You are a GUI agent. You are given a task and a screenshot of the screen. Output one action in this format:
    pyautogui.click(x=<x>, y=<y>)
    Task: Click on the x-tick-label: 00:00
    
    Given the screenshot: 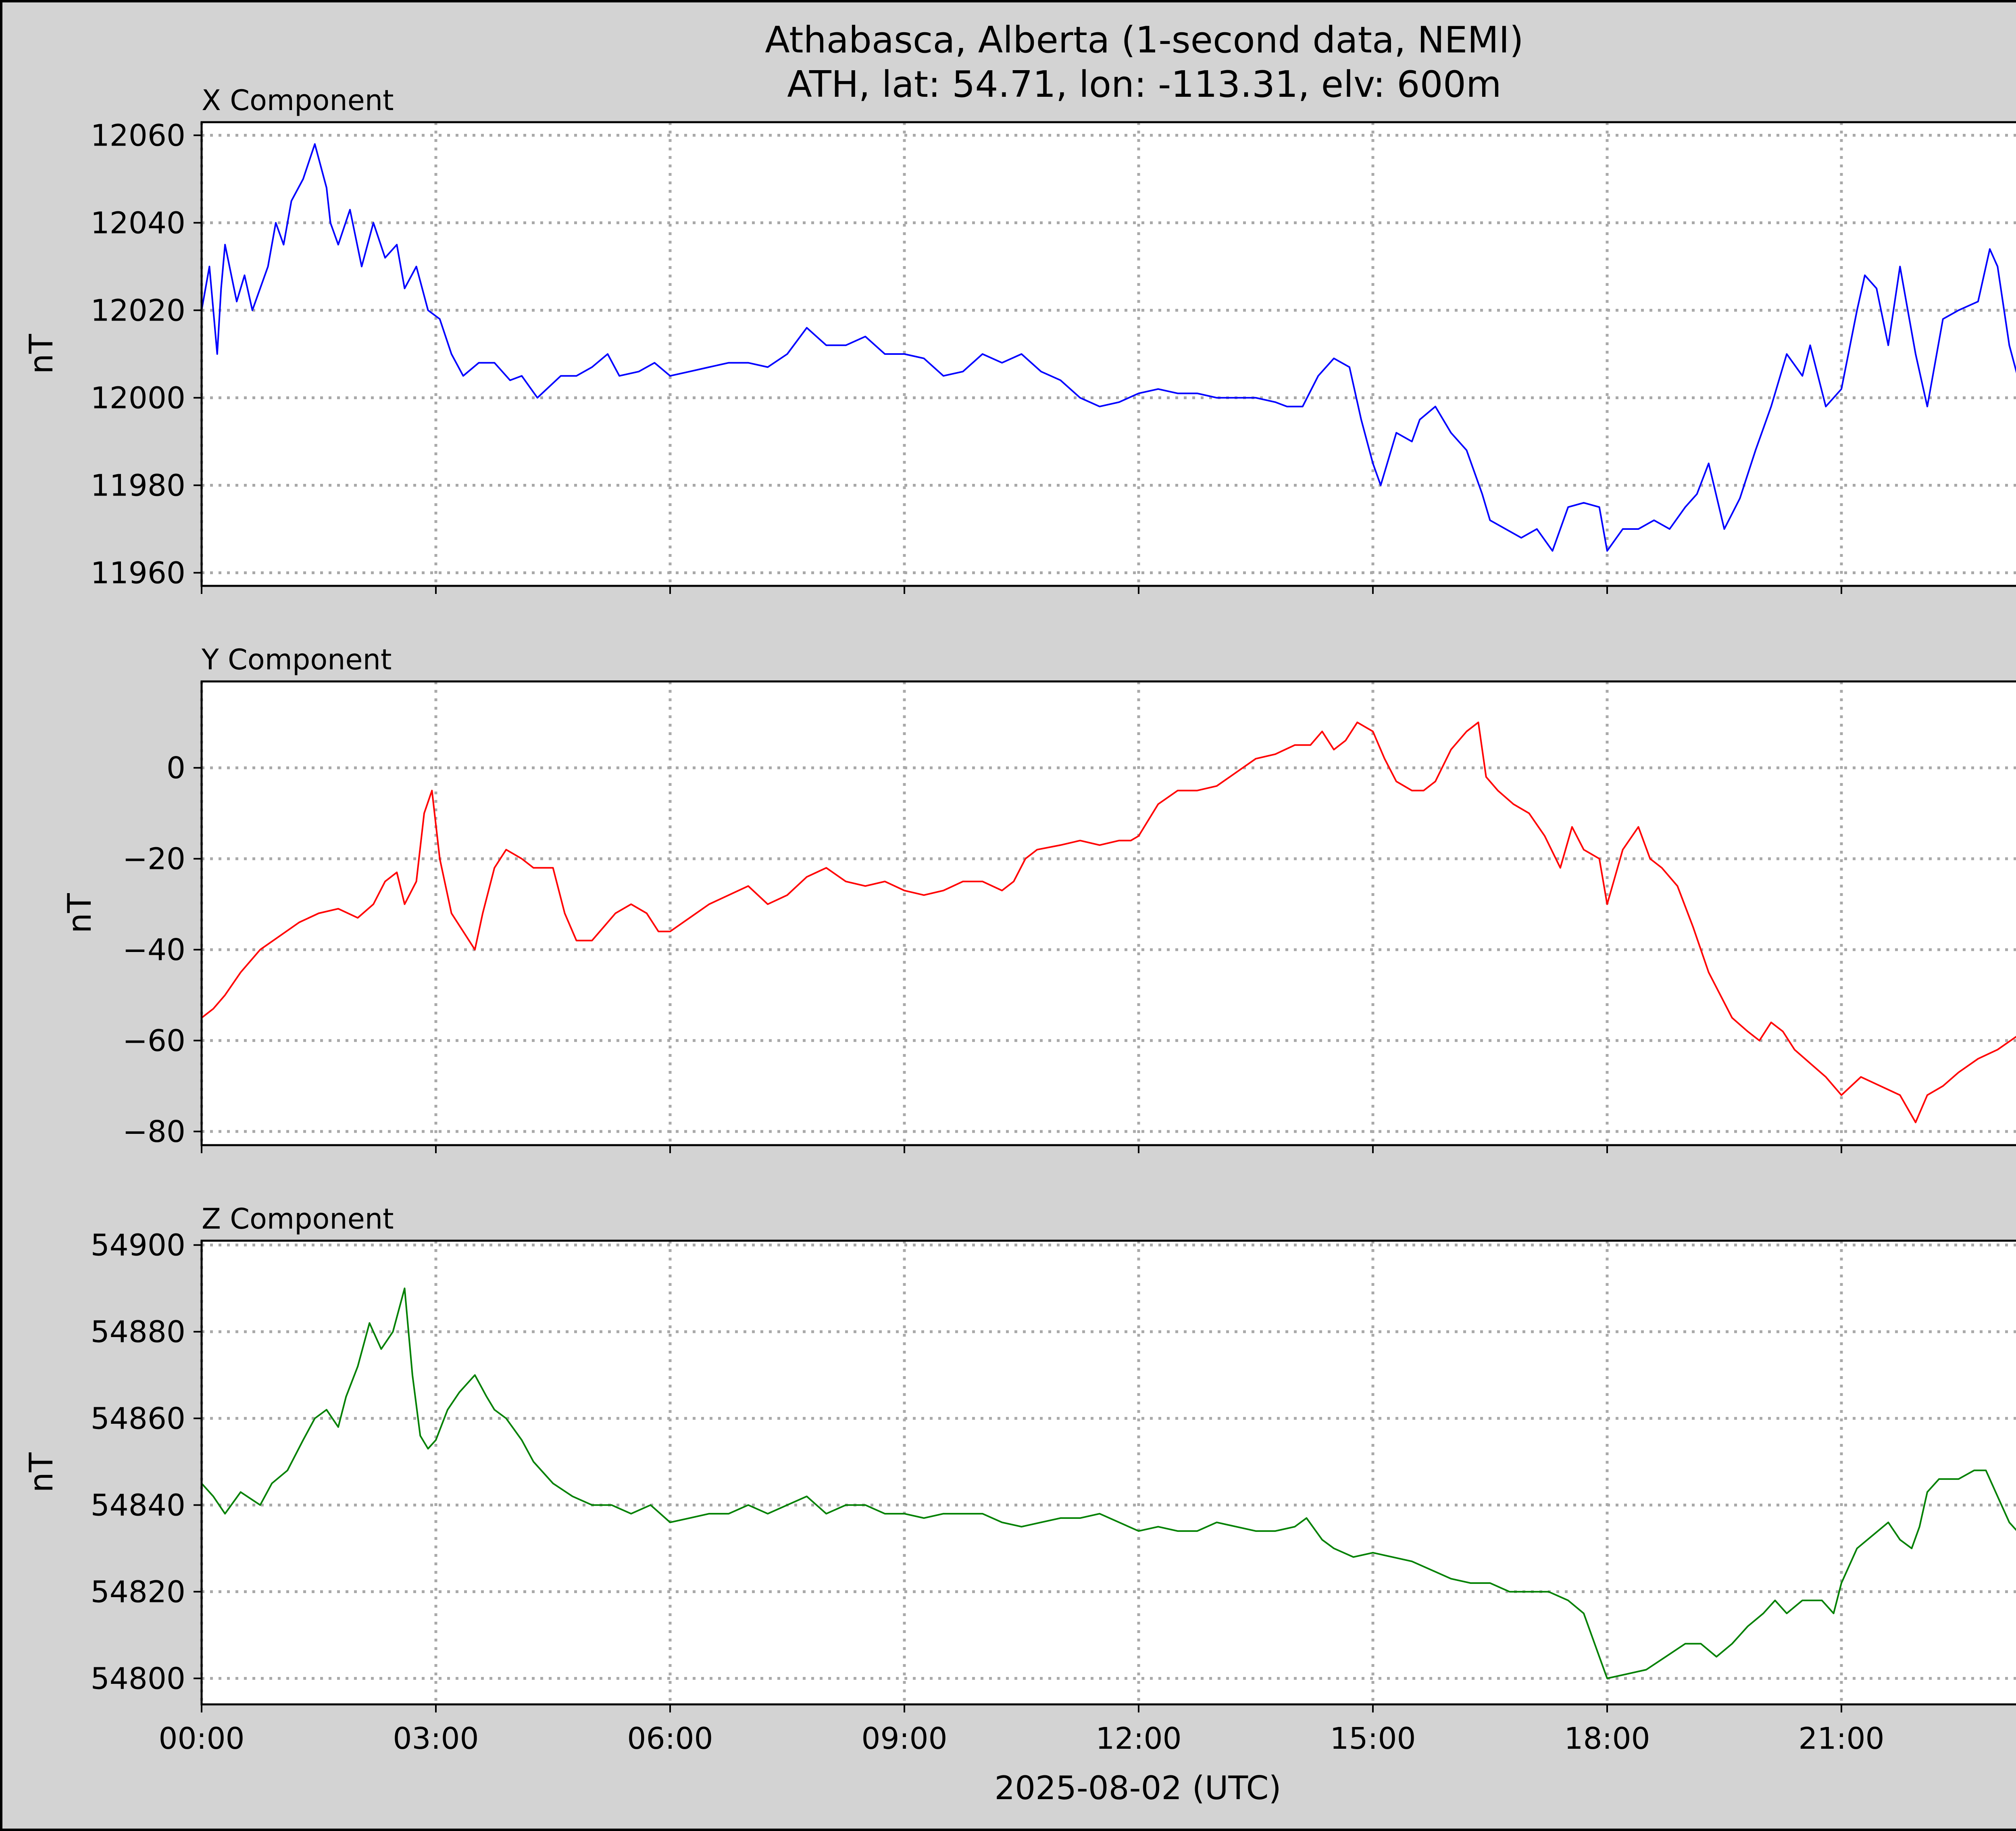 What is the action you would take?
    pyautogui.click(x=201, y=1738)
    